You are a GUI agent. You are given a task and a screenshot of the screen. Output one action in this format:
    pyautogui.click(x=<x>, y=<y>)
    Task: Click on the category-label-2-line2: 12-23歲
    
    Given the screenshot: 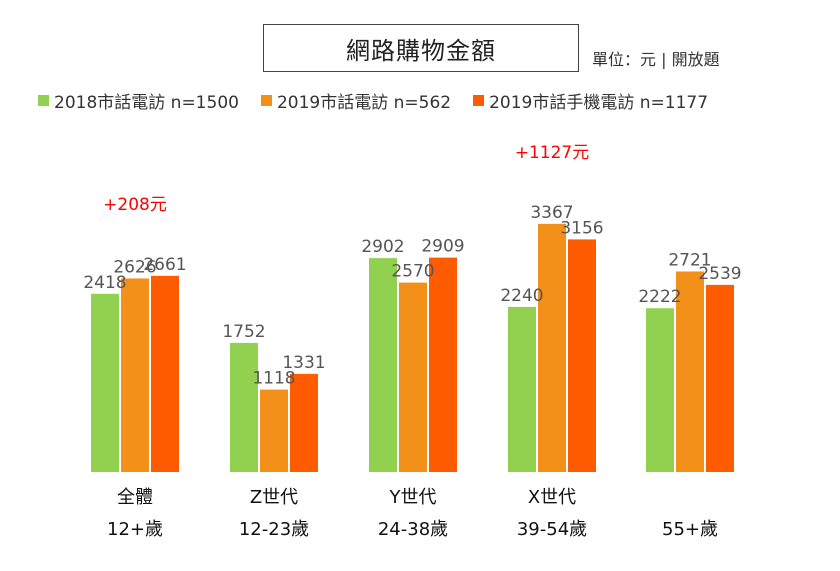 What is the action you would take?
    pyautogui.click(x=274, y=529)
    